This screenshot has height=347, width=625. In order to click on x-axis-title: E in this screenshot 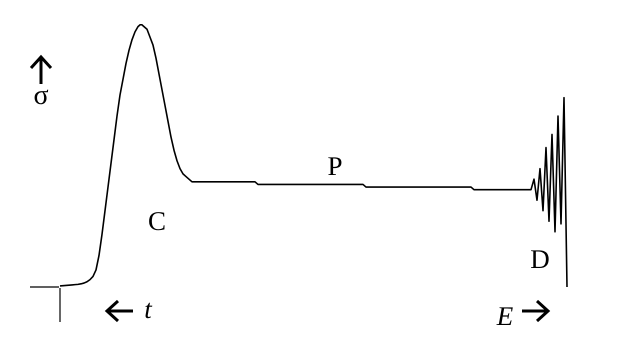, I will do `click(505, 316)`.